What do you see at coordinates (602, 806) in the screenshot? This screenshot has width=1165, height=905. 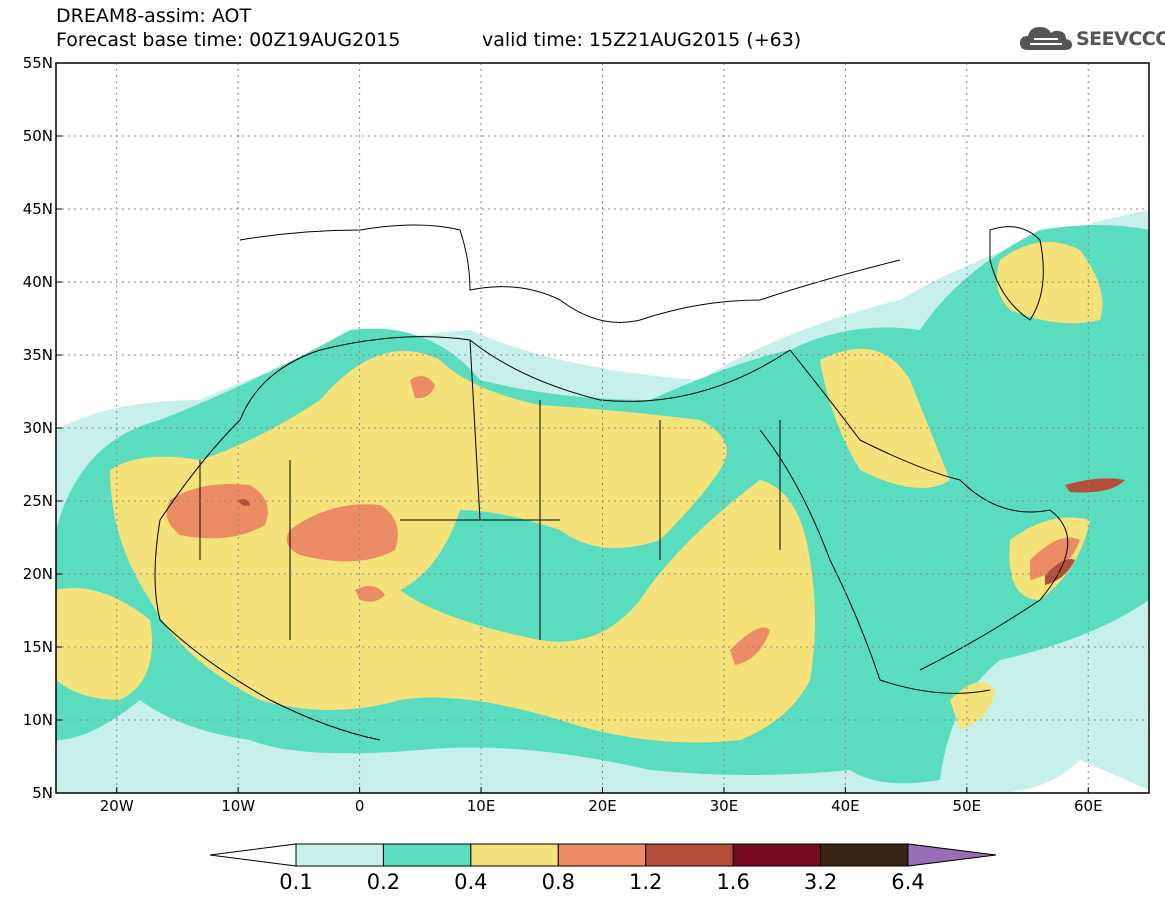 I see `lon-tick-label: 20E` at bounding box center [602, 806].